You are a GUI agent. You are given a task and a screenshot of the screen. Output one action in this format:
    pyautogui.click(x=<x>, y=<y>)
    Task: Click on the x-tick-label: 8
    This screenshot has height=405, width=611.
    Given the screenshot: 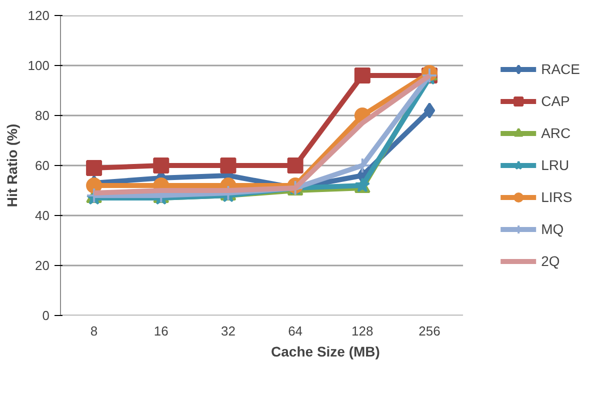 What is the action you would take?
    pyautogui.click(x=94, y=331)
    